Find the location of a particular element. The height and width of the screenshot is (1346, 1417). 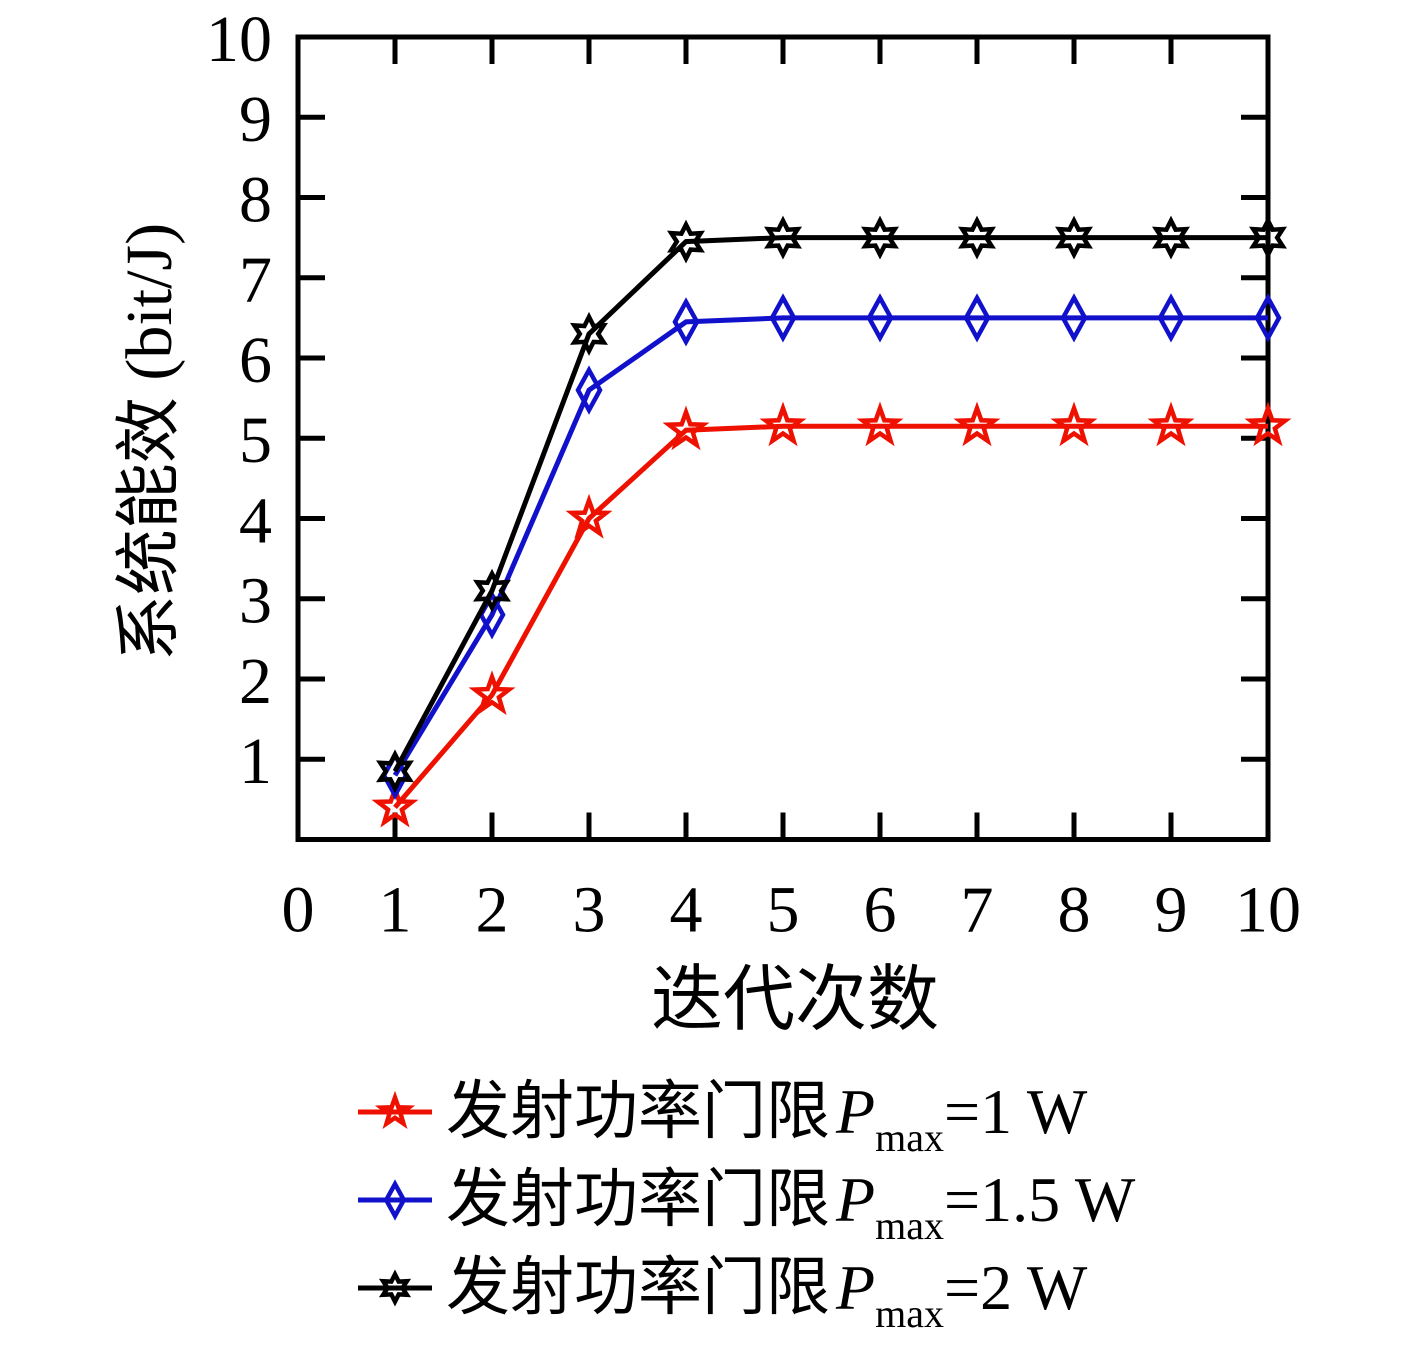

y-tick-label: 7 is located at coordinates (255, 280).